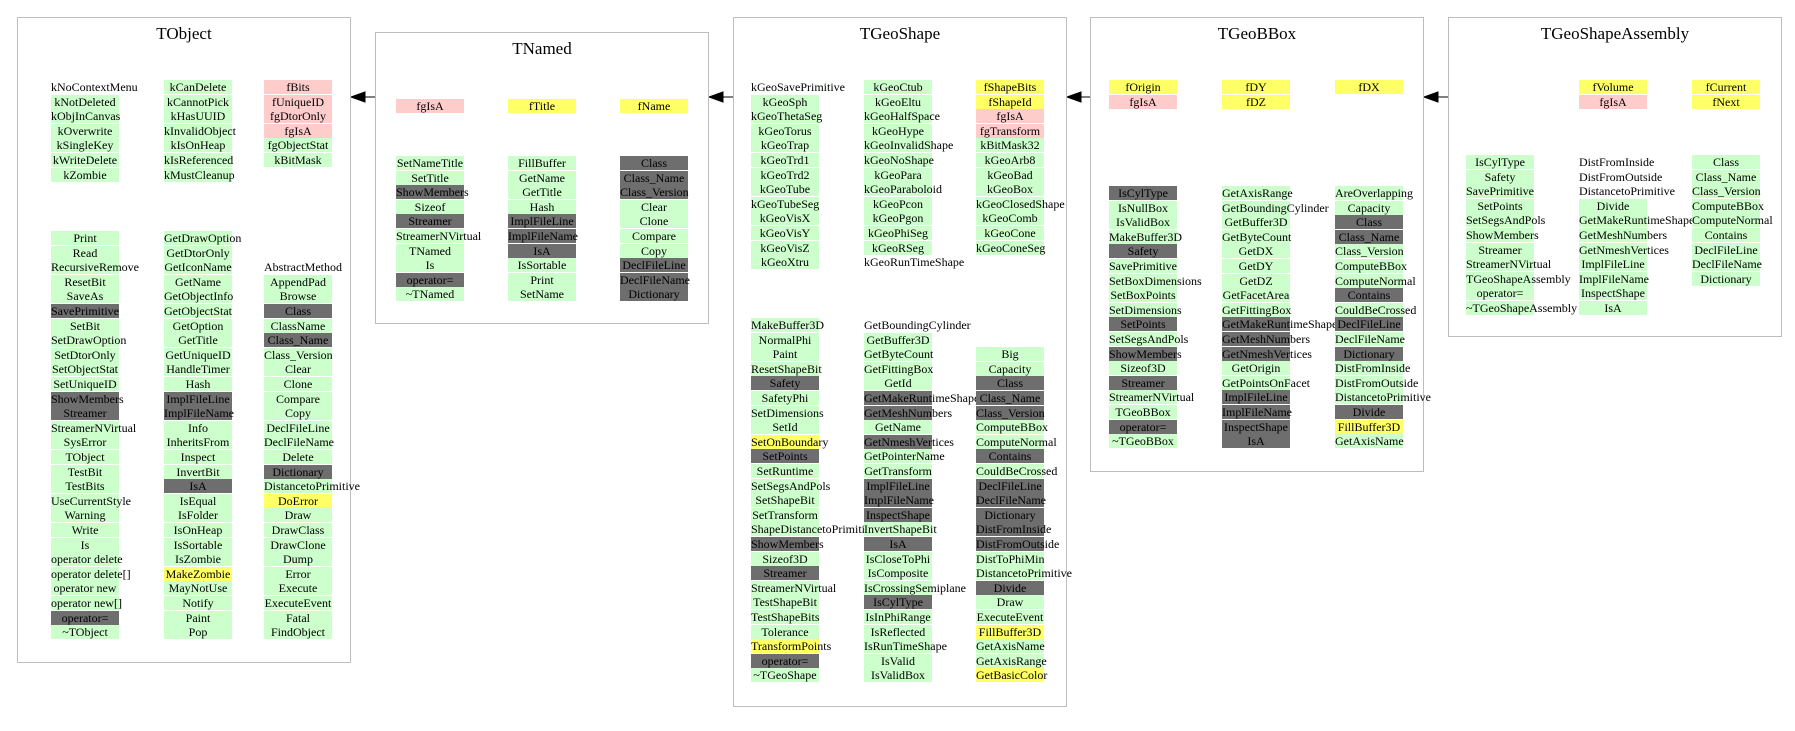 The image size is (1795, 731). What do you see at coordinates (184, 33) in the screenshot?
I see `class-title: TObject` at bounding box center [184, 33].